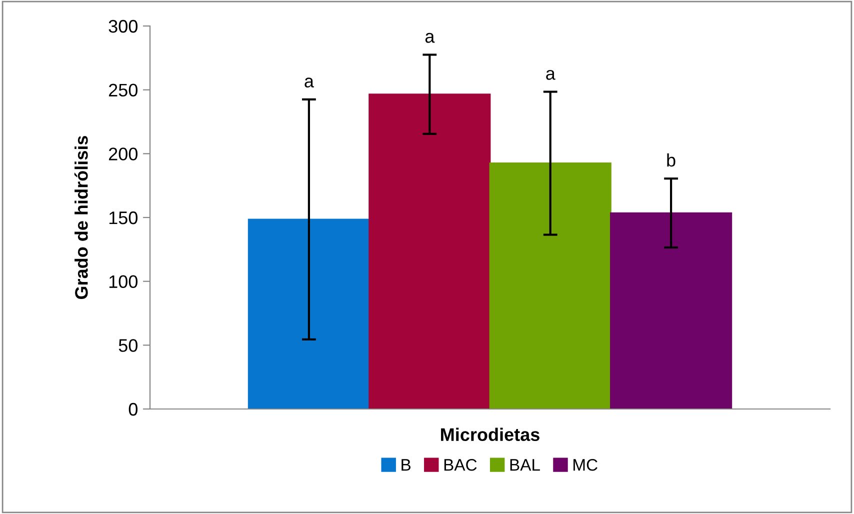 The image size is (854, 514). I want to click on legend-label: B, so click(406, 465).